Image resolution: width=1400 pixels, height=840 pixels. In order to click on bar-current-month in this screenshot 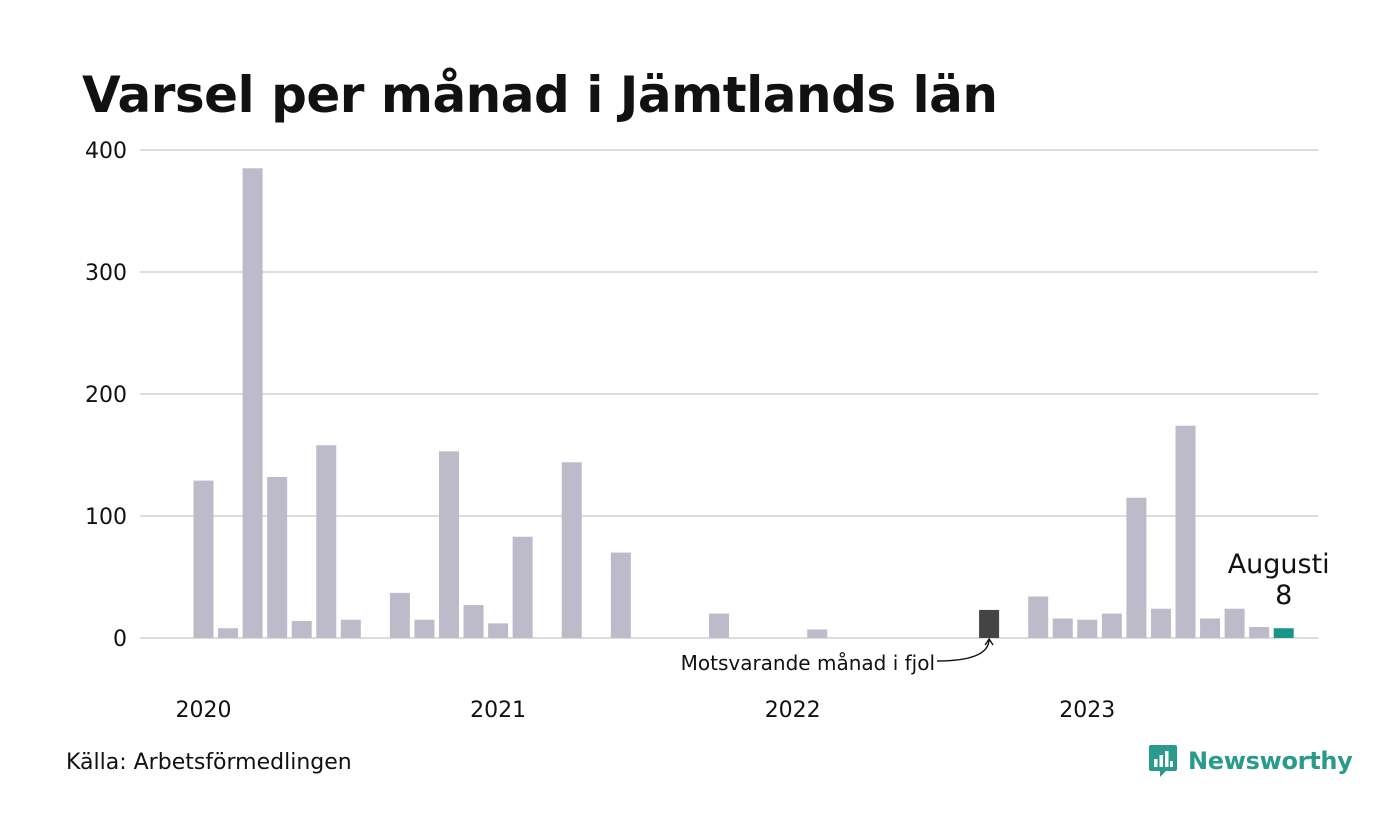, I will do `click(1283, 633)`.